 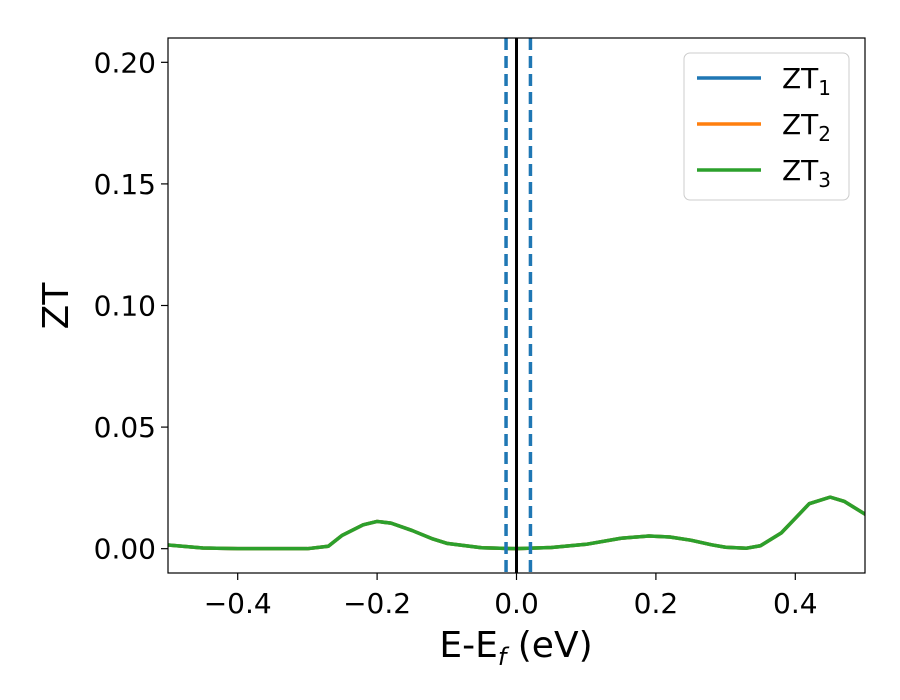 I want to click on legend-label-zt3: ZT3, so click(x=806, y=173).